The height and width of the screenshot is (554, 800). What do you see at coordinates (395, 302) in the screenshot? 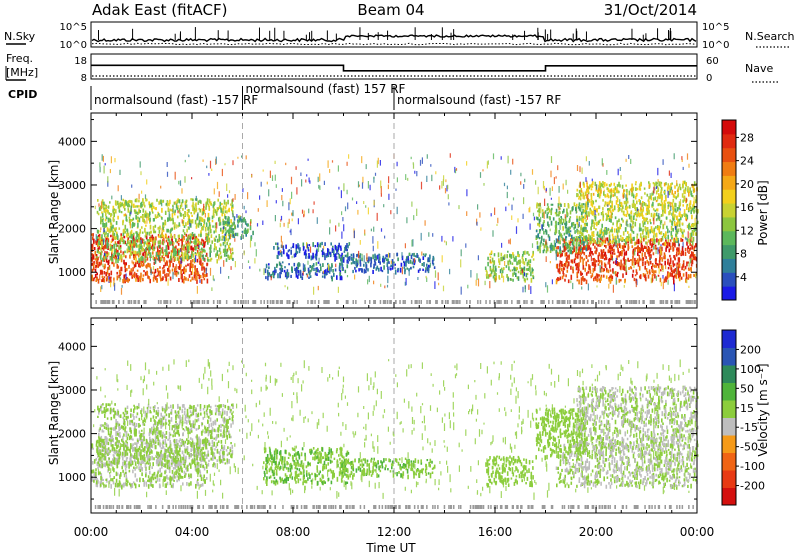
I see `near-range-echoes` at bounding box center [395, 302].